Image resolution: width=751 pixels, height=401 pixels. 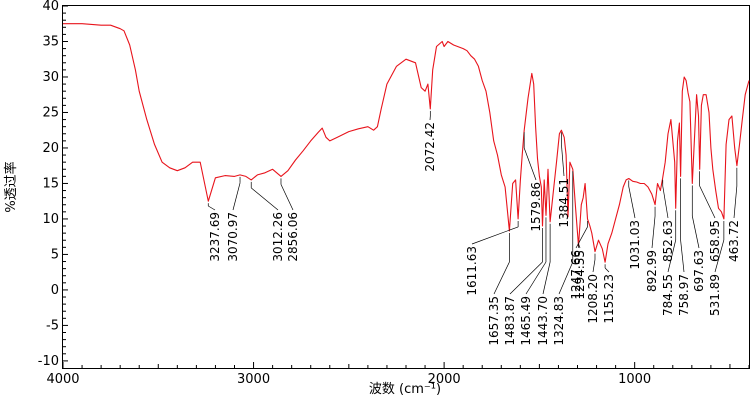 I want to click on x-tick-label: 4000, so click(x=62, y=379).